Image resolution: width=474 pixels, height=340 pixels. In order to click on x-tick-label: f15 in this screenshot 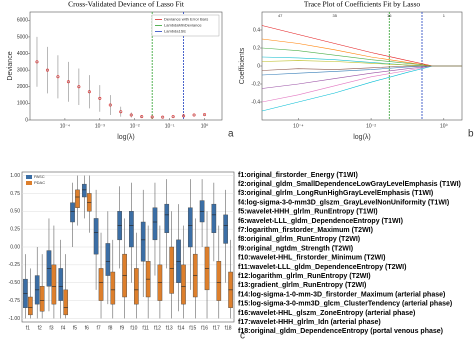, I will do `click(192, 328)`.